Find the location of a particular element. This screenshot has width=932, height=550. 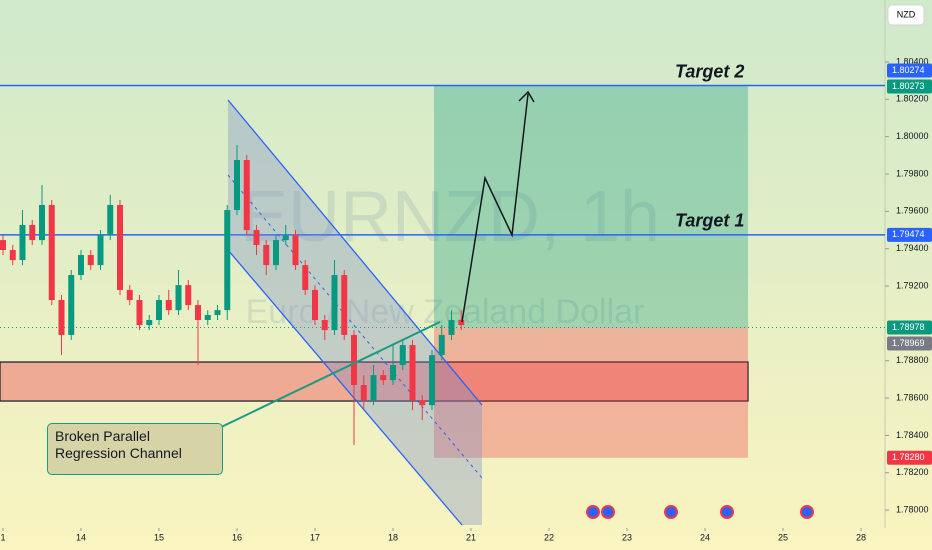

watermark: EURNZD, 1h is located at coordinates (450, 217).